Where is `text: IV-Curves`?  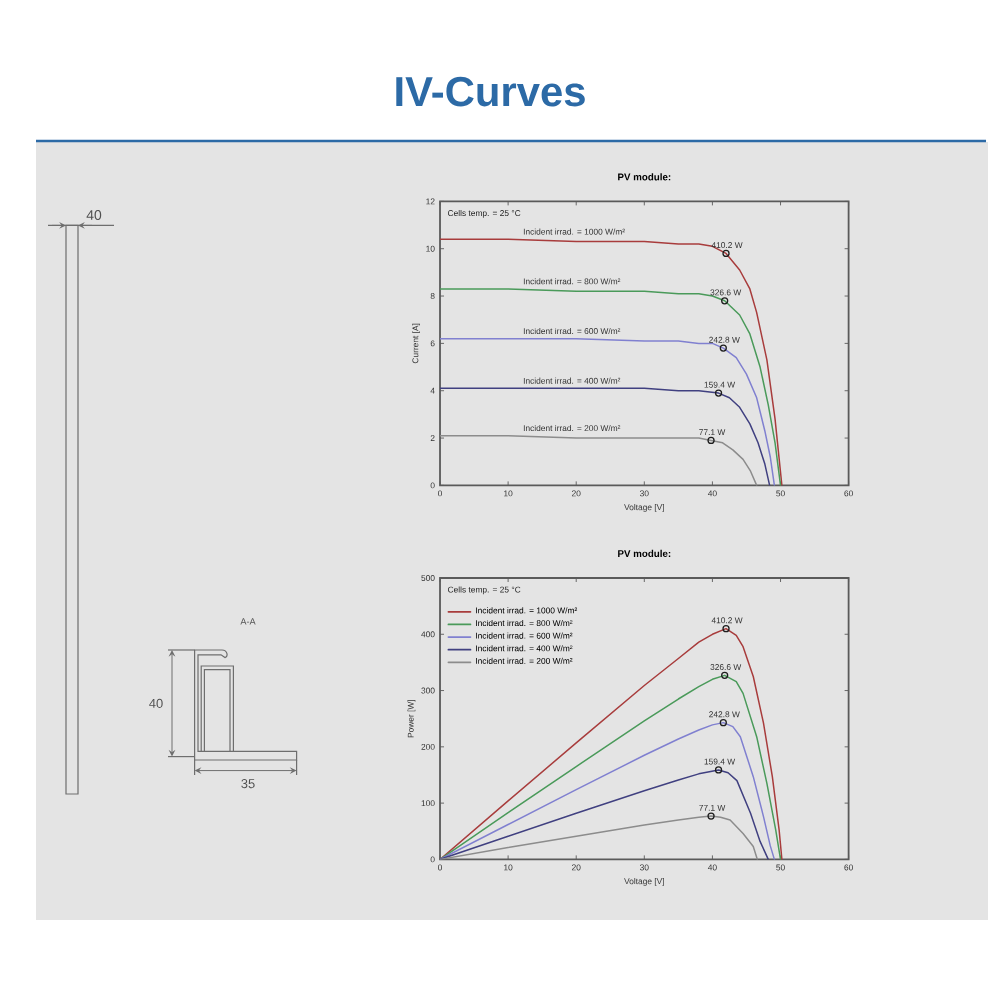
text: IV-Curves is located at coordinates (490, 91).